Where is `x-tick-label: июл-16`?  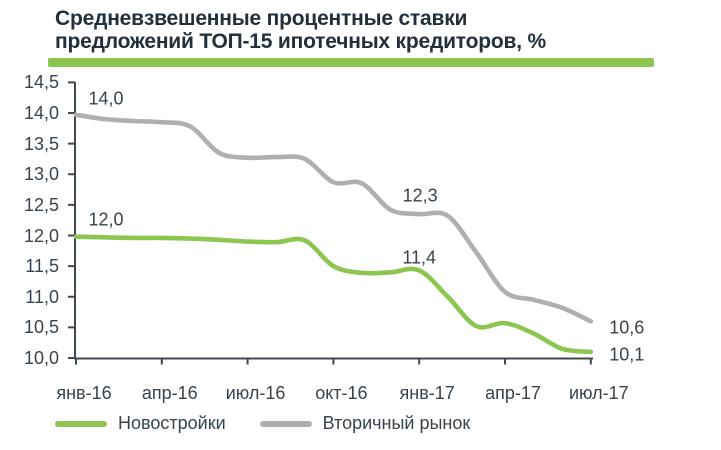
x-tick-label: июл-16 is located at coordinates (255, 393).